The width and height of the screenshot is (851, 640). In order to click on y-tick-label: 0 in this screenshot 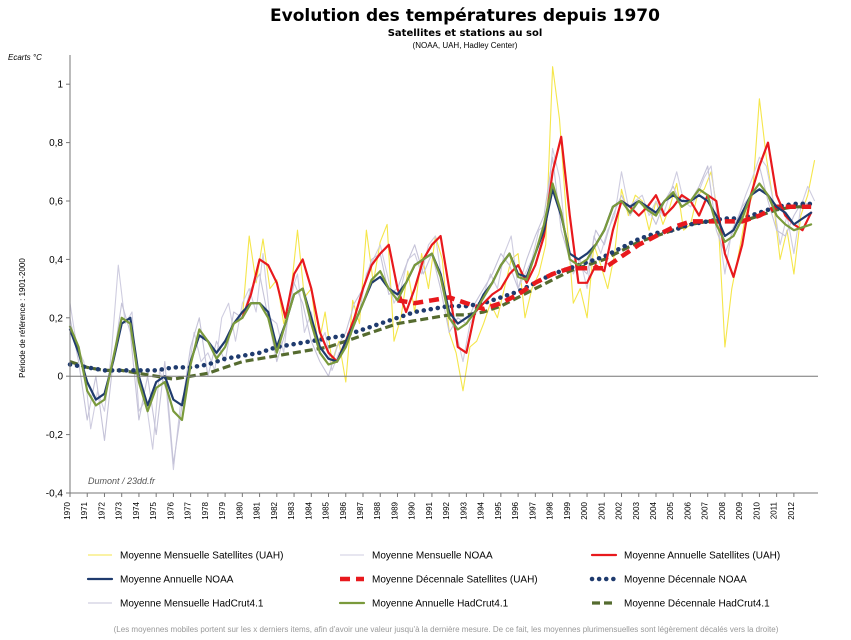, I will do `click(60, 377)`.